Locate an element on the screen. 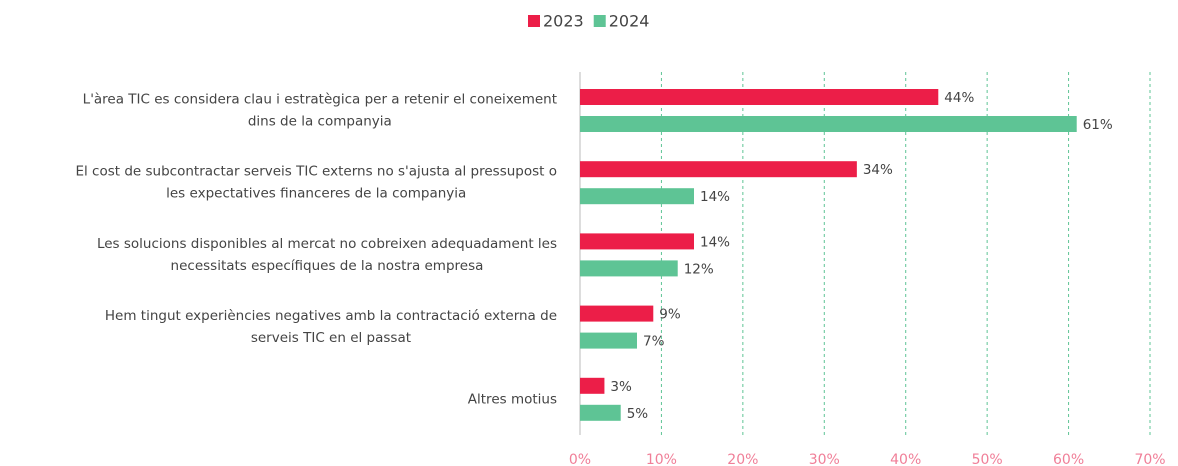  x-tick-label: 50% is located at coordinates (987, 459).